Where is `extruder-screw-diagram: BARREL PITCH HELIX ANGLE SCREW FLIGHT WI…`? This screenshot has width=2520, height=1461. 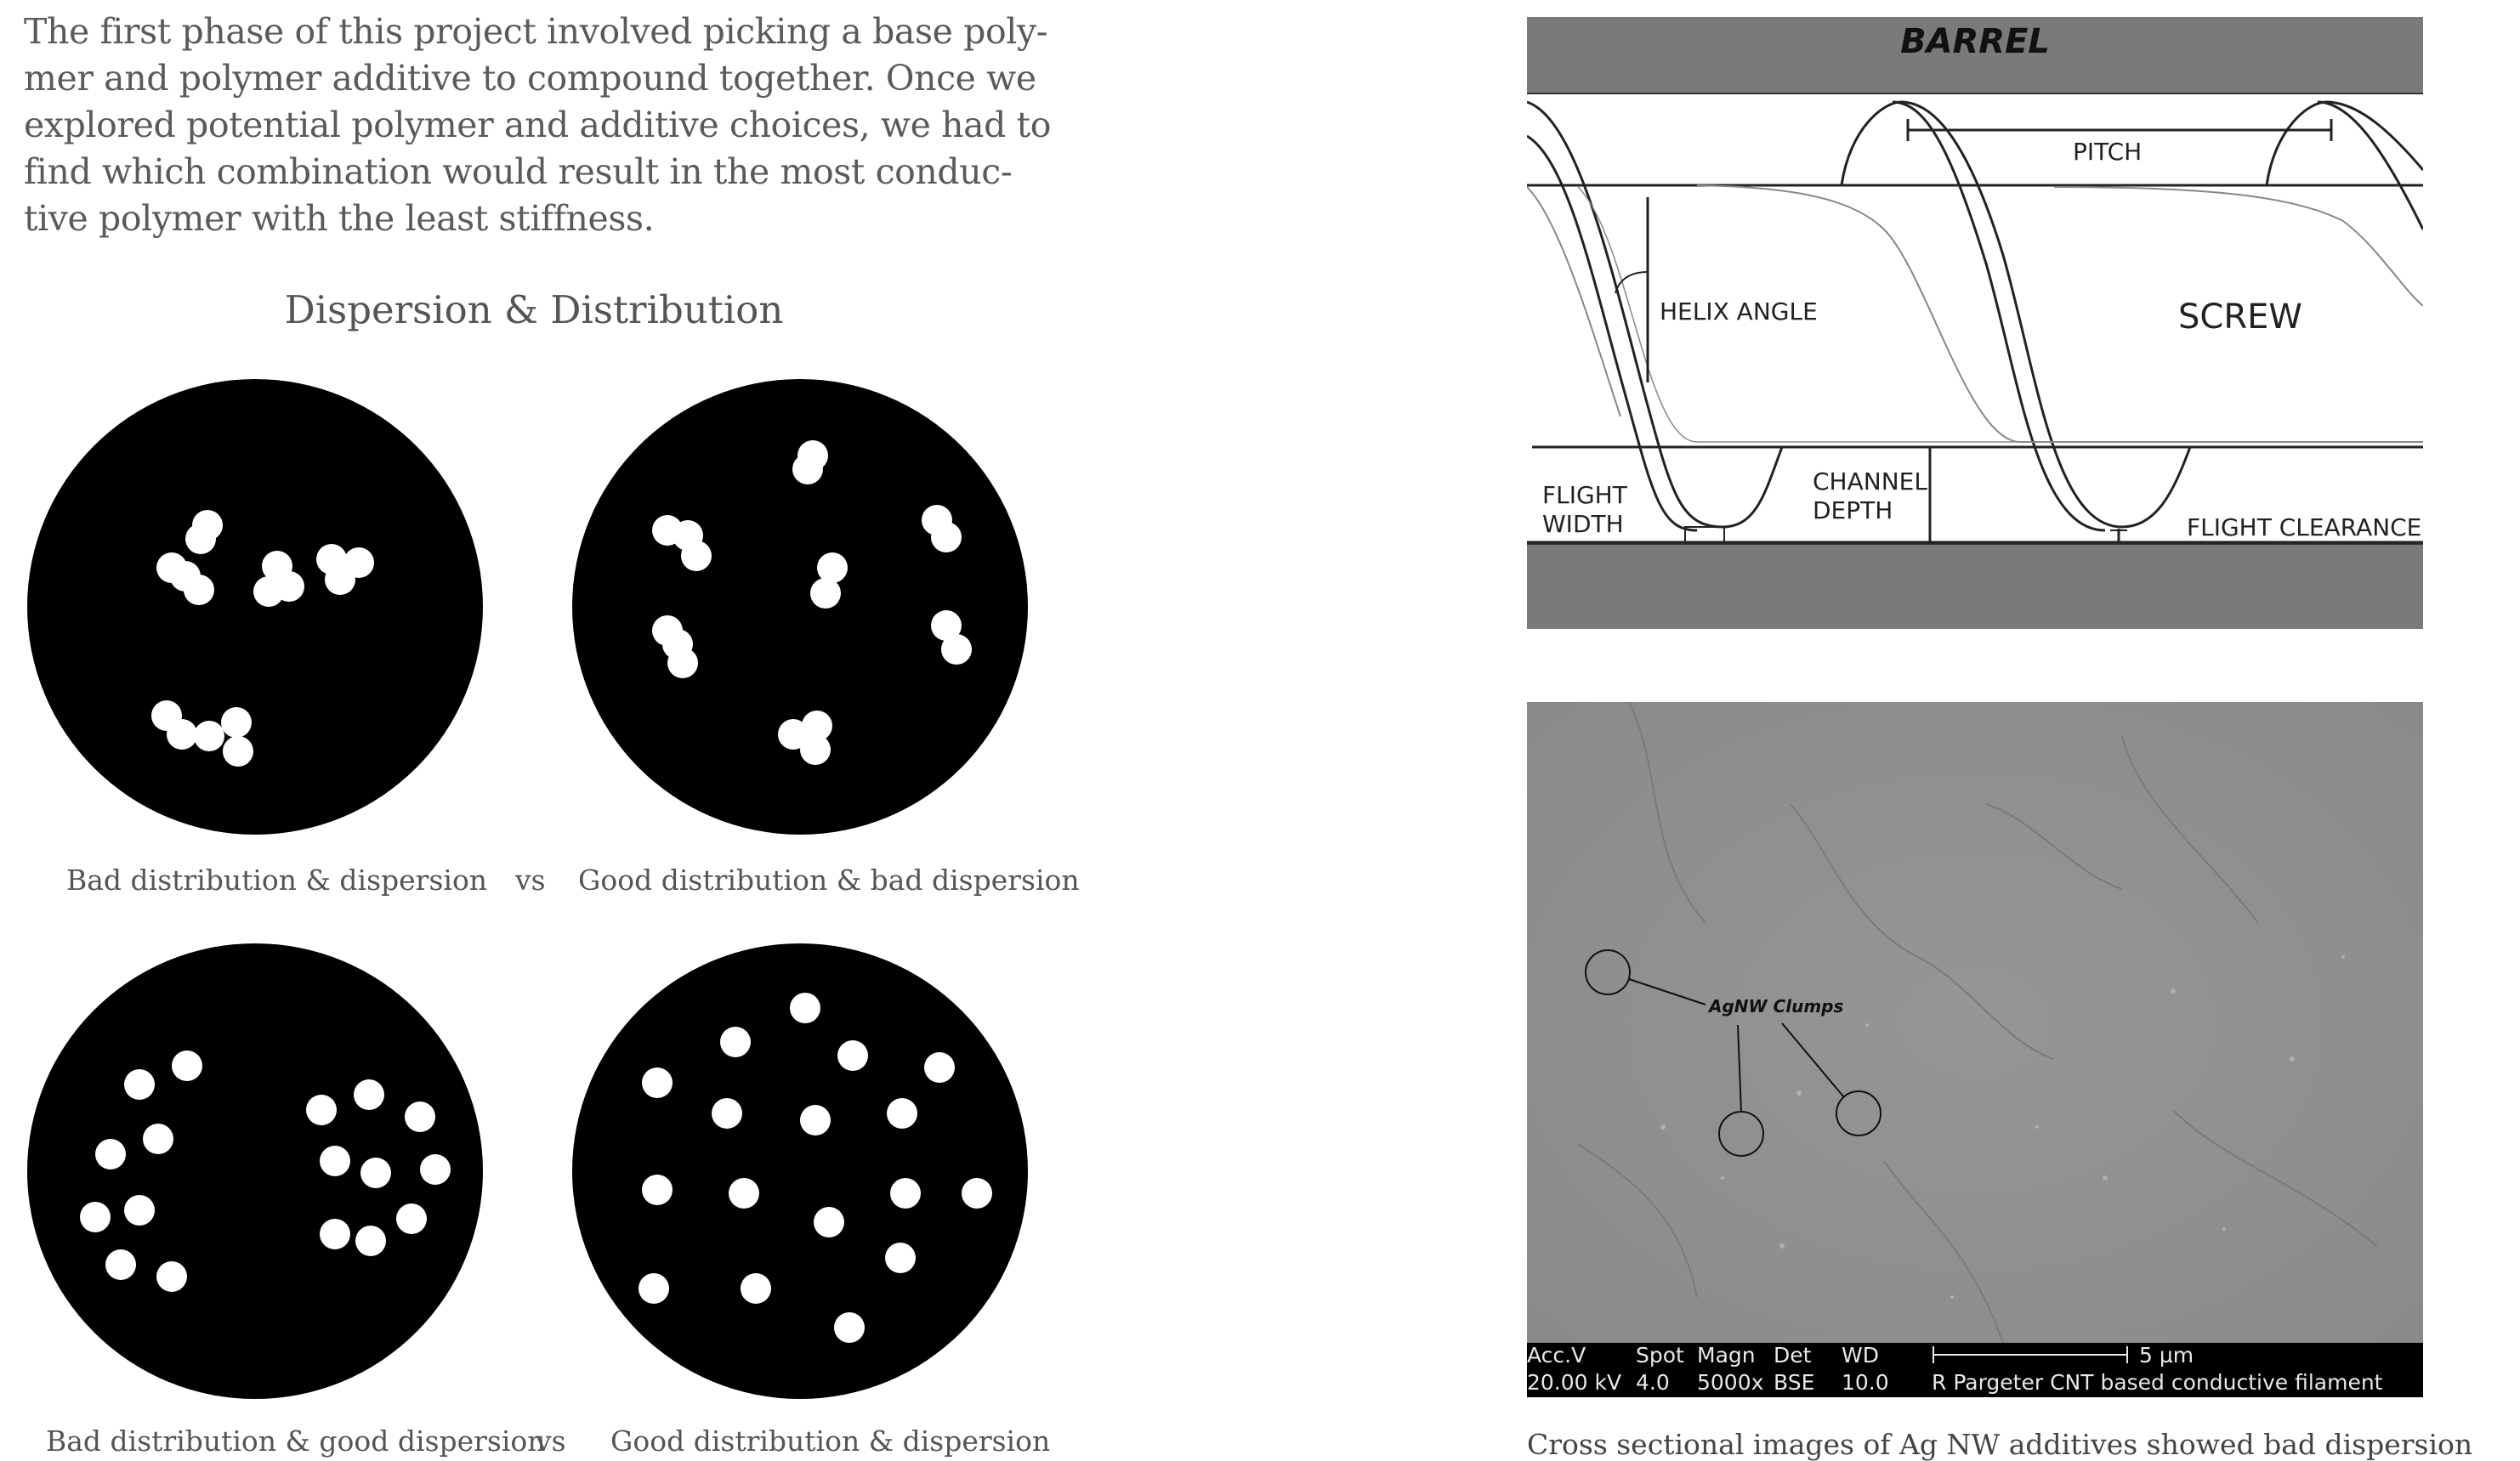
extruder-screw-diagram: BARREL PITCH HELIX ANGLE SCREW FLIGHT WI… is located at coordinates (1975, 323).